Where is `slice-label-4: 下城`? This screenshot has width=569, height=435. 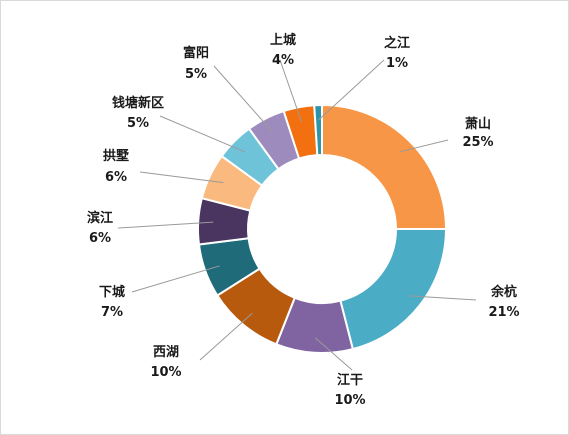
slice-label-4: 下城 is located at coordinates (112, 292).